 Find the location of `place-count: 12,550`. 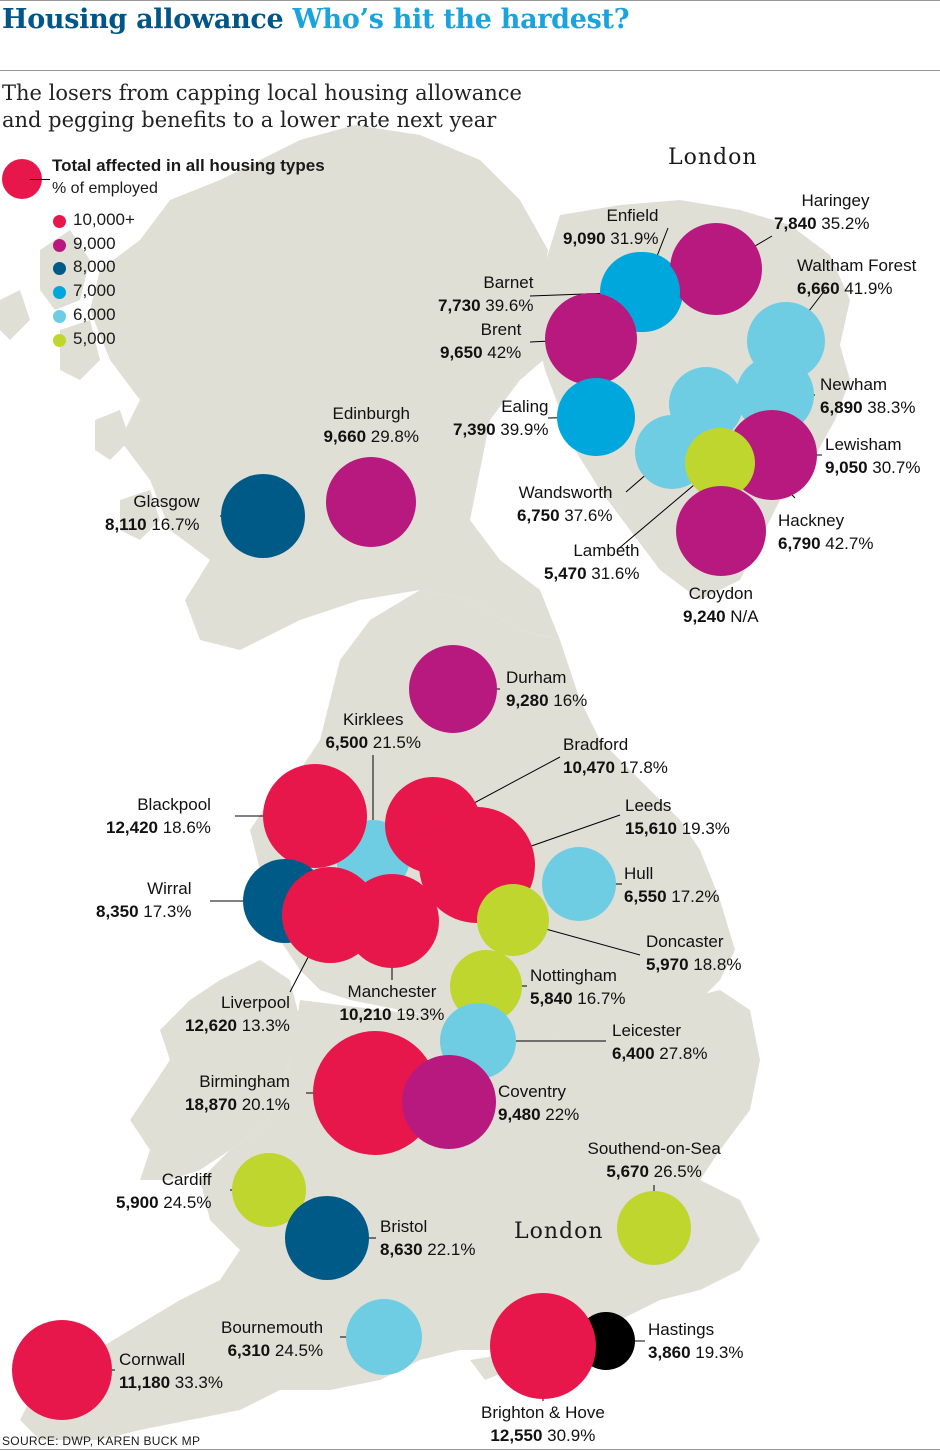

place-count: 12,550 is located at coordinates (516, 1435).